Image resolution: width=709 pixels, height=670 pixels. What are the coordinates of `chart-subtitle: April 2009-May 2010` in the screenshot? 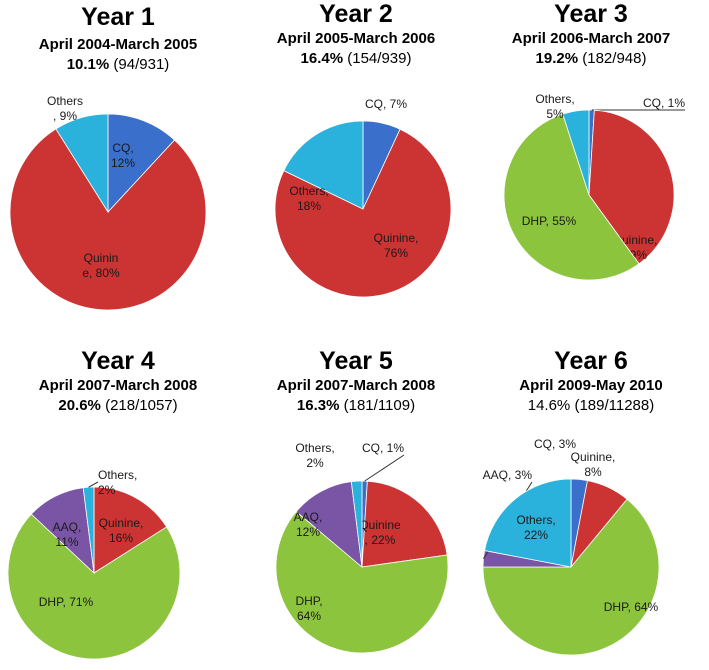 It's located at (591, 385).